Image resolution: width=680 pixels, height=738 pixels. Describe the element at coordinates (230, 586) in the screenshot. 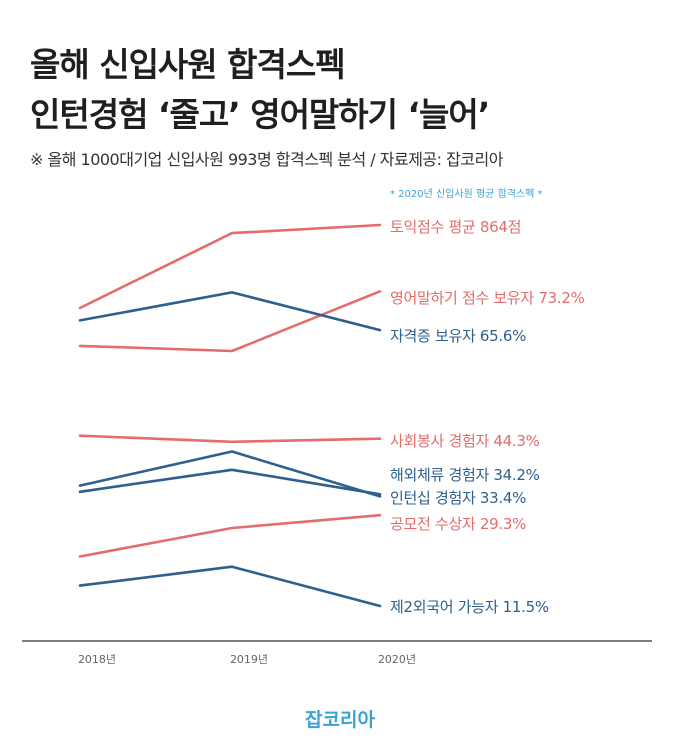

I see `series-line-제2외국어-가능자` at that location.